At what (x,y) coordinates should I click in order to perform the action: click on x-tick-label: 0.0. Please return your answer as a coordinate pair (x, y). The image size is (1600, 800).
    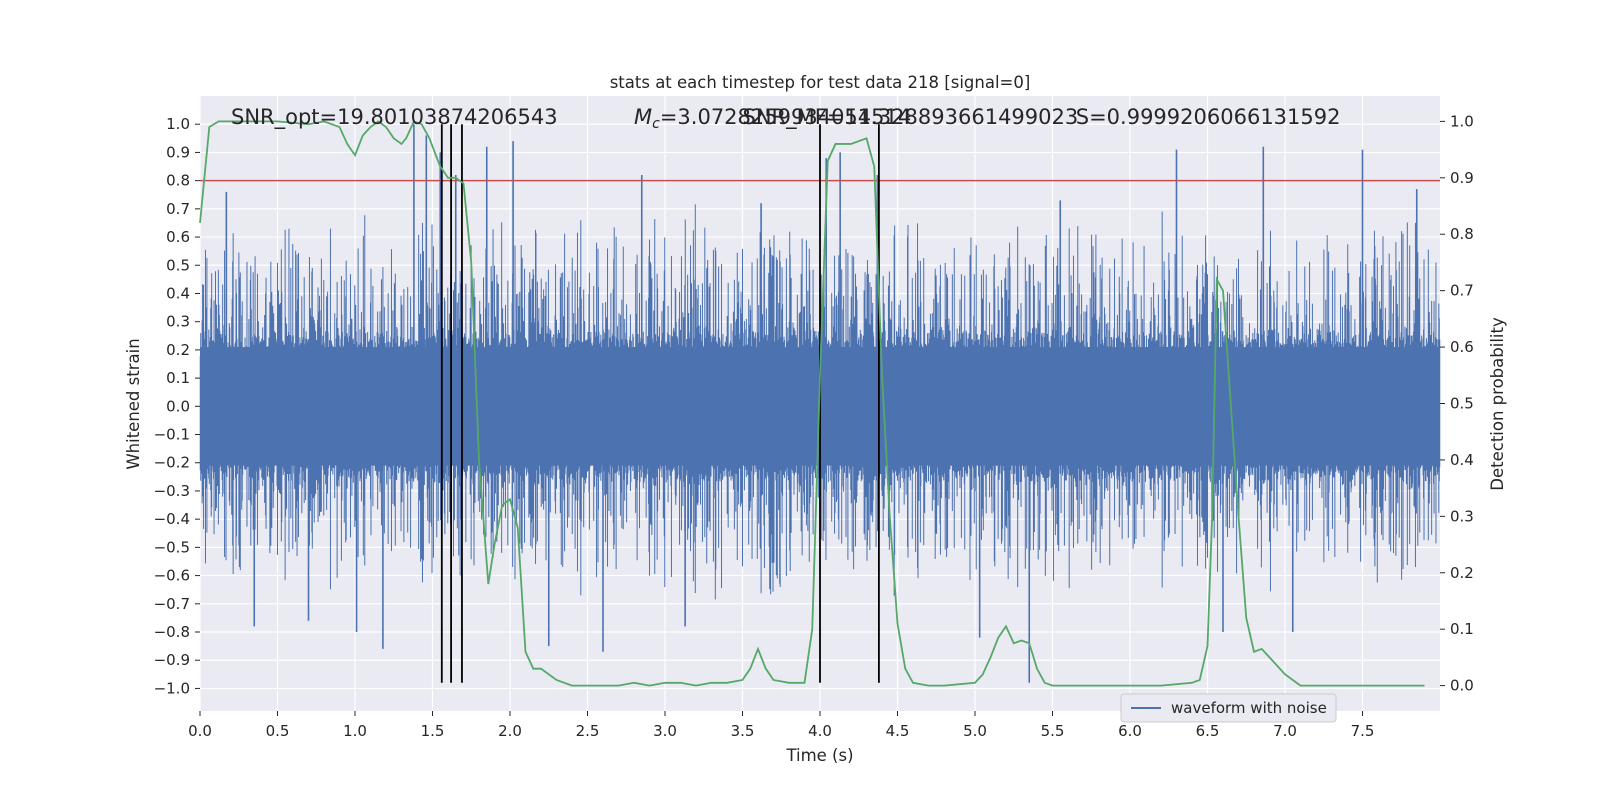
    Looking at the image, I should click on (200, 731).